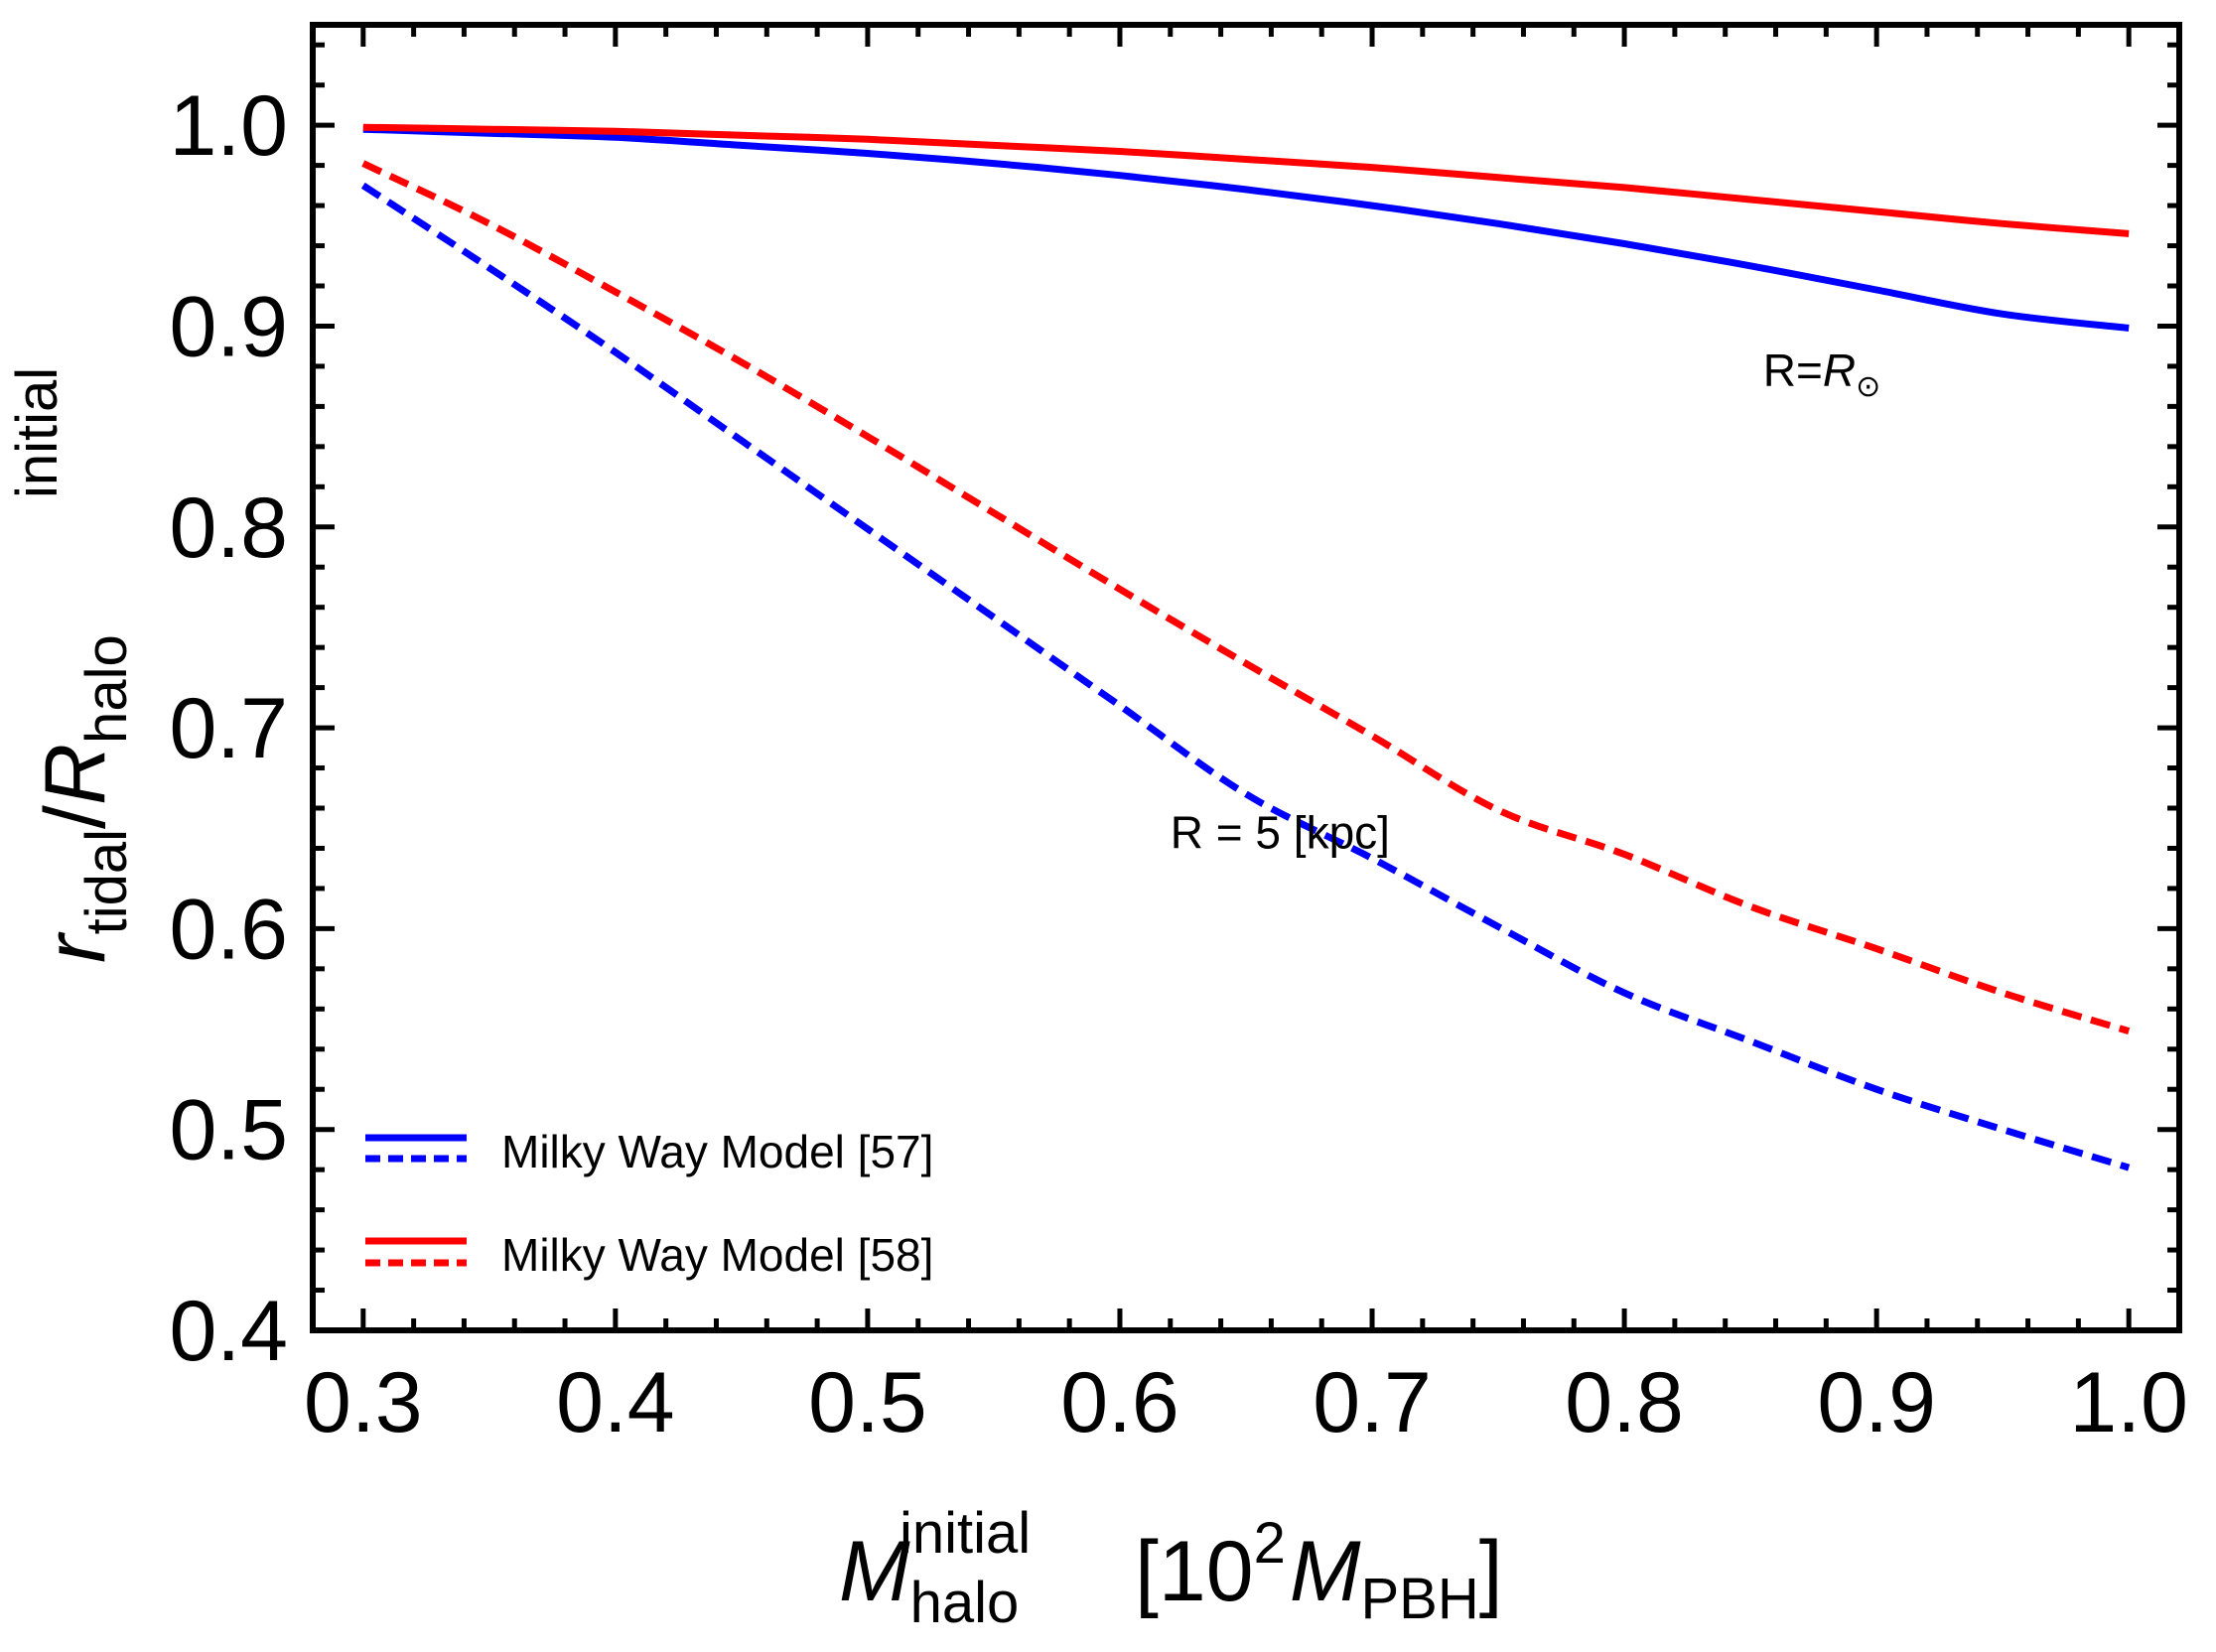 Image resolution: width=2216 pixels, height=1652 pixels. Describe the element at coordinates (229, 1331) in the screenshot. I see `y-tick-label: 0.4` at that location.